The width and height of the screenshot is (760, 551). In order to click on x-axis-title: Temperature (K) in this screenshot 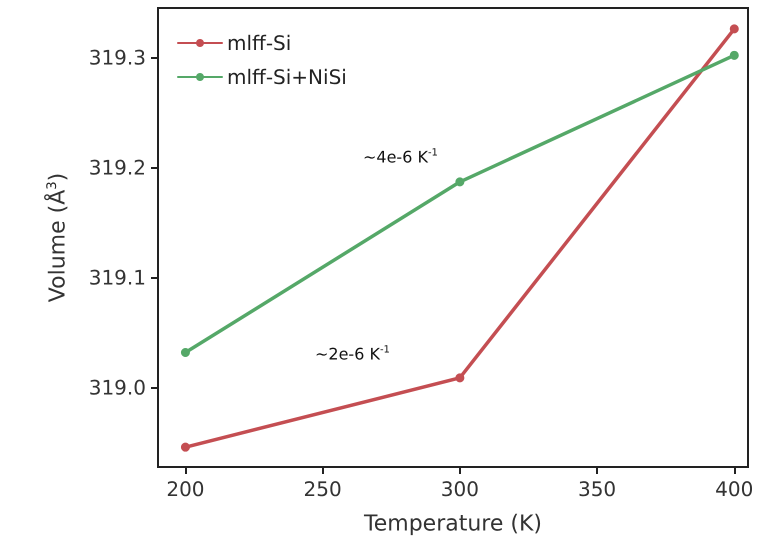, I will do `click(452, 524)`.